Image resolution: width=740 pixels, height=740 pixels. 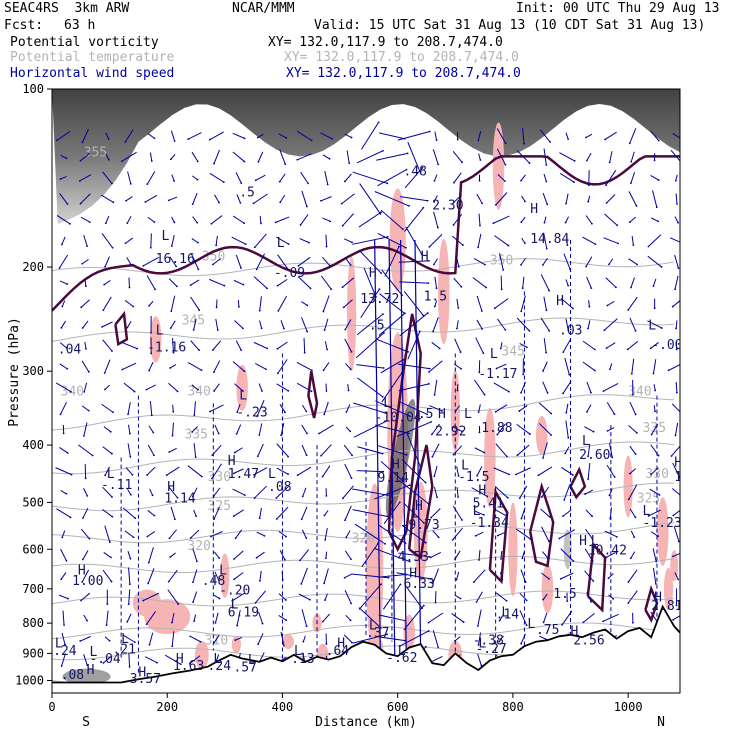 What do you see at coordinates (658, 597) in the screenshot?
I see `pv-extremum-33: H` at bounding box center [658, 597].